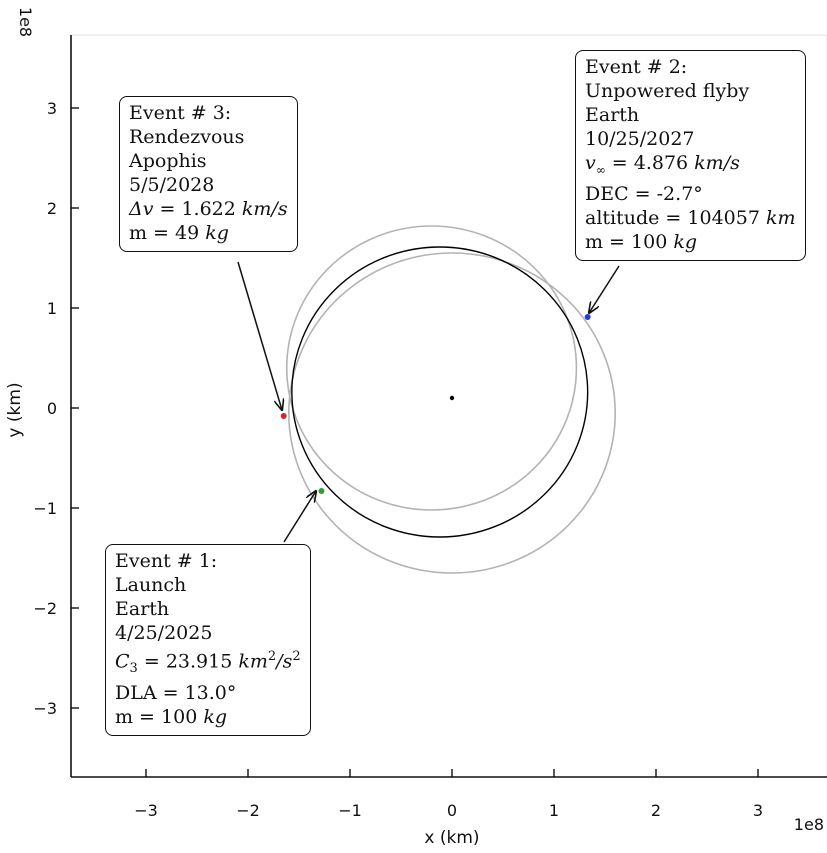 The height and width of the screenshot is (853, 827). I want to click on event1-body: Earth, so click(142, 609).